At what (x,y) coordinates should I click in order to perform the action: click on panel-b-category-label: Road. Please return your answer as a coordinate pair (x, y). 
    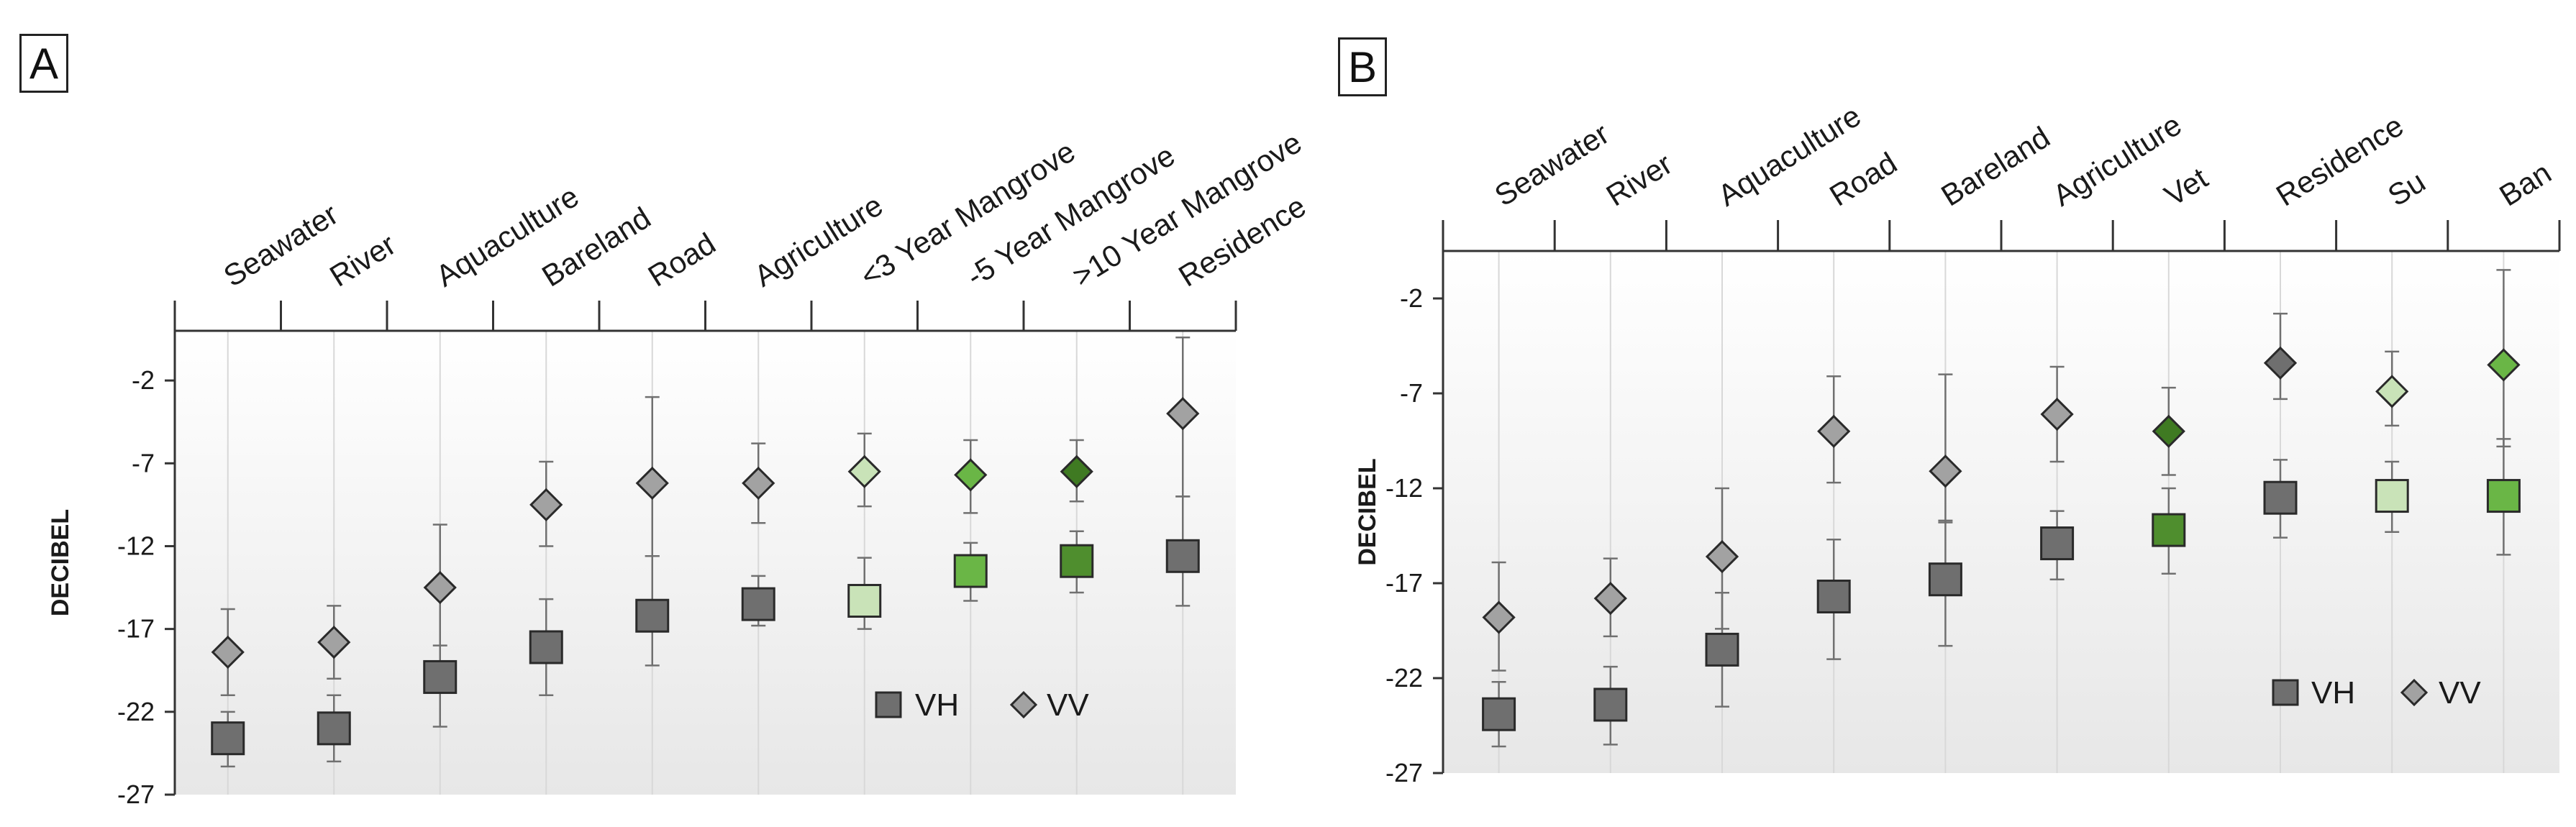
    Looking at the image, I should click on (1863, 179).